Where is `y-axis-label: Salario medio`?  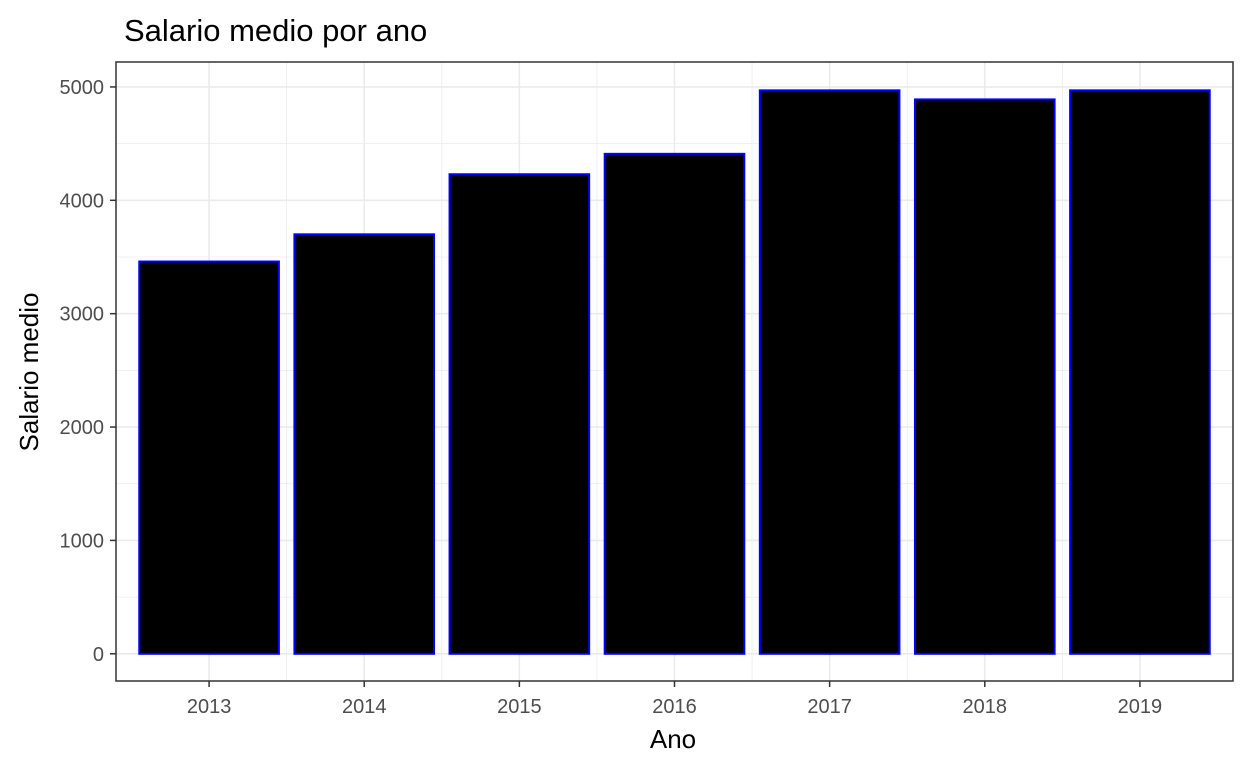 y-axis-label: Salario medio is located at coordinates (29, 372).